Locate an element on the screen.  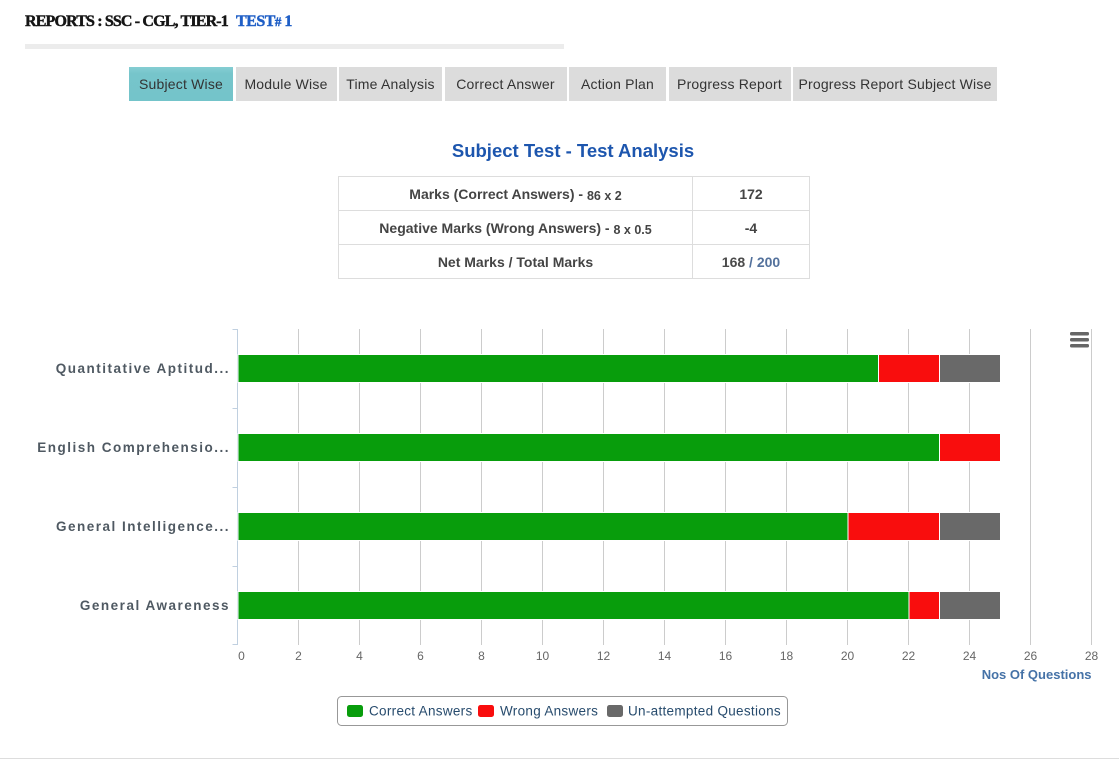
svg-text: 20 is located at coordinates (848, 656).